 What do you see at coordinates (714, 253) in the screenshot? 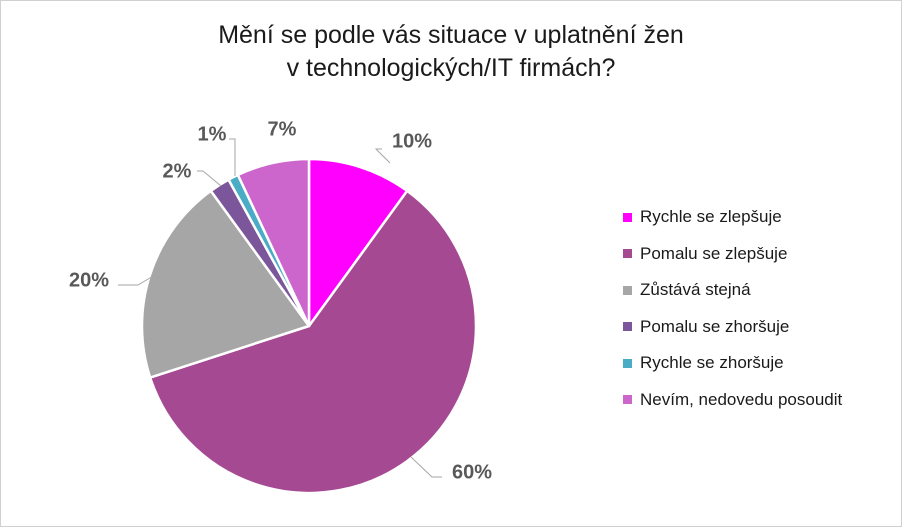
I see `legend-label: Pomalu se zlepšuje` at bounding box center [714, 253].